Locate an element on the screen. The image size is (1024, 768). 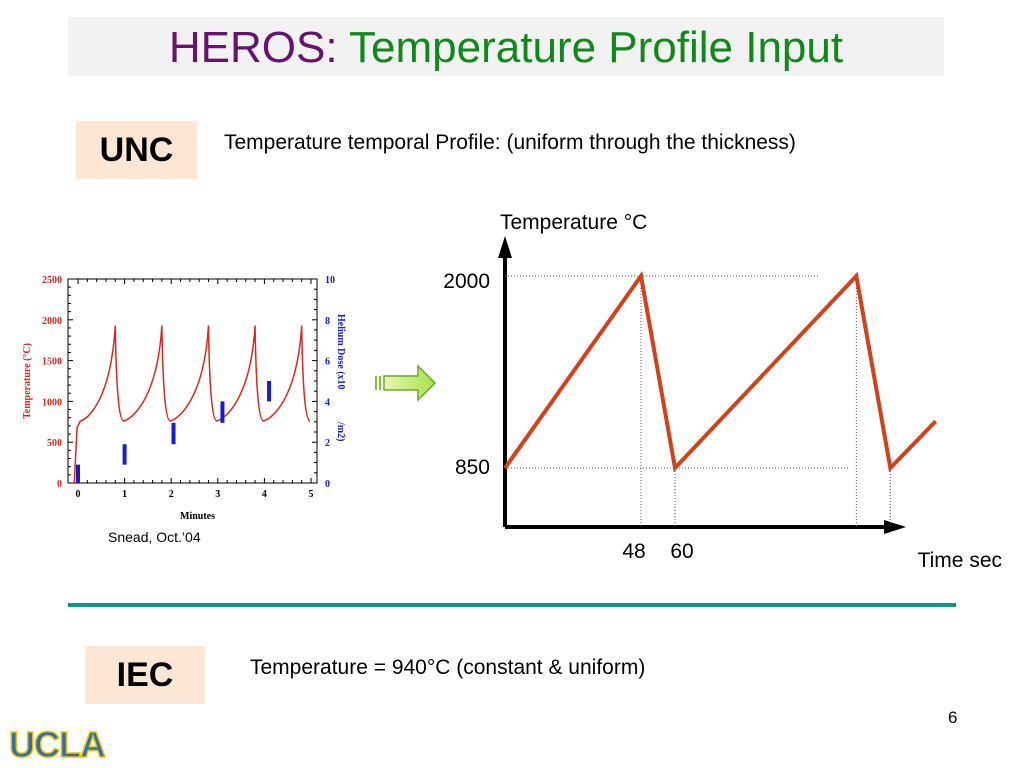
x-tick-label: 4 is located at coordinates (264, 494).